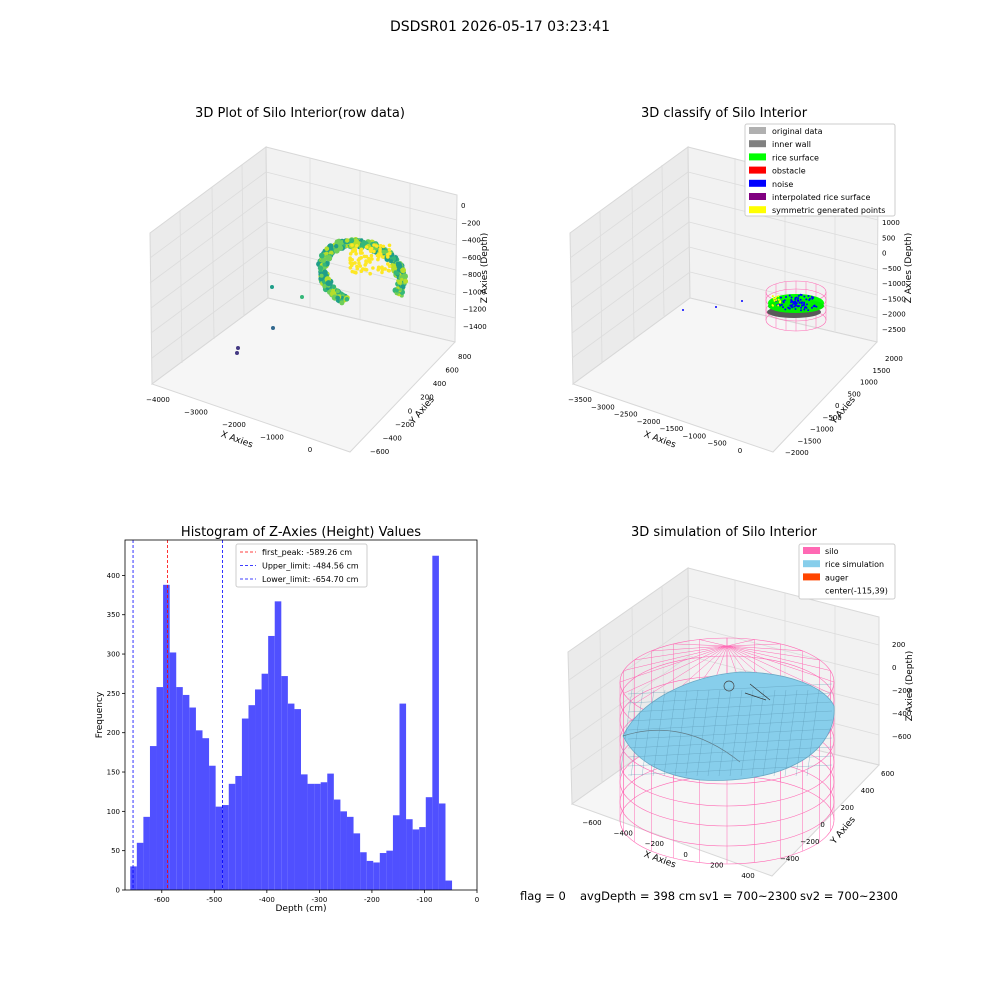 The image size is (1000, 1000). What do you see at coordinates (100, 714) in the screenshot?
I see `histogram-ylabel: Frequency` at bounding box center [100, 714].